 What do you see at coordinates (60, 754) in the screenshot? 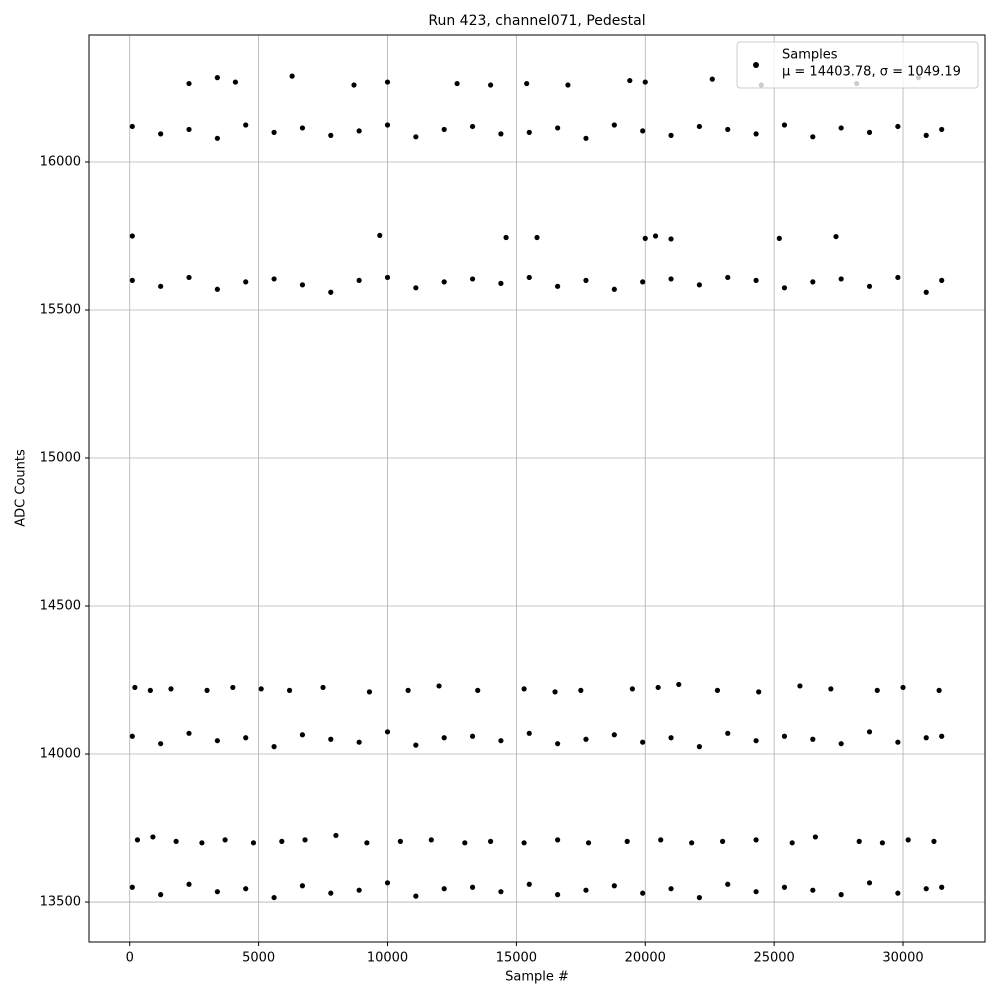
I see `y-tick-label: 14000` at bounding box center [60, 754].